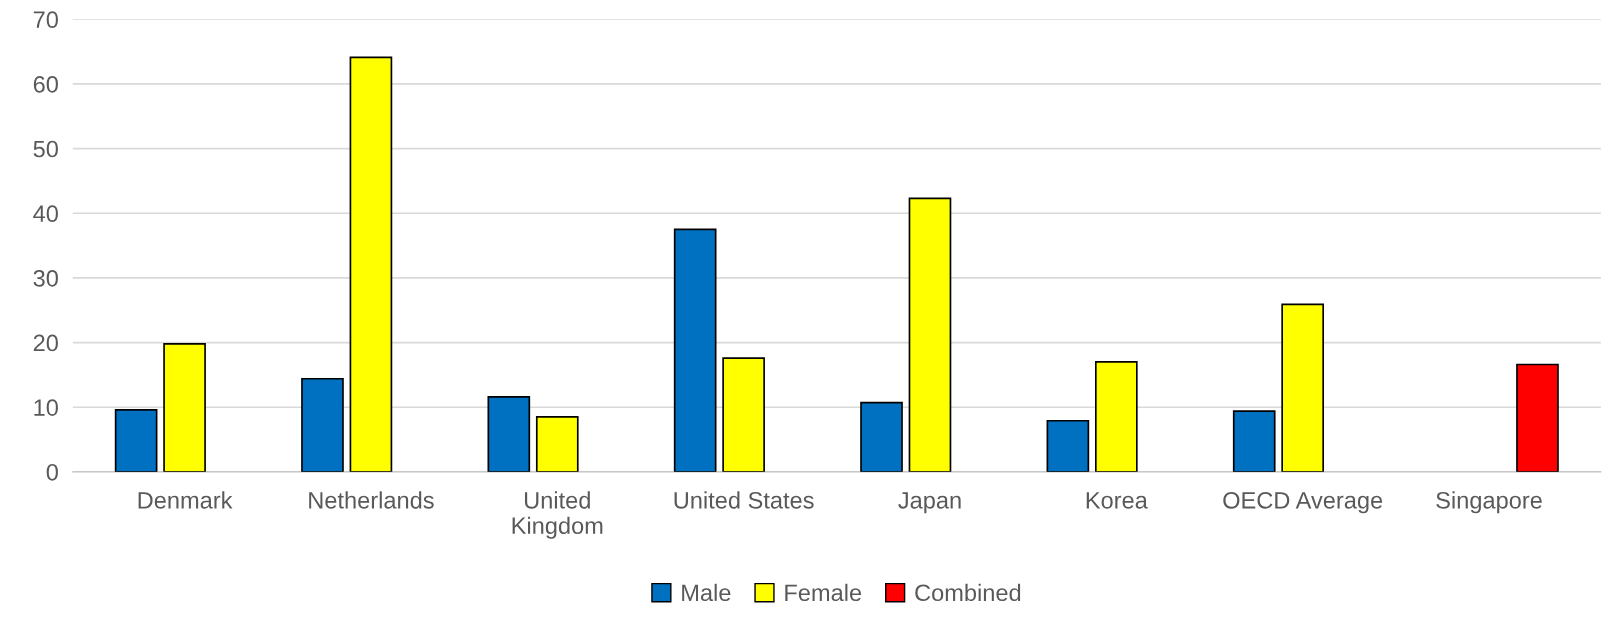 This screenshot has height=642, width=1617. Describe the element at coordinates (823, 592) in the screenshot. I see `legend-label: Female` at that location.